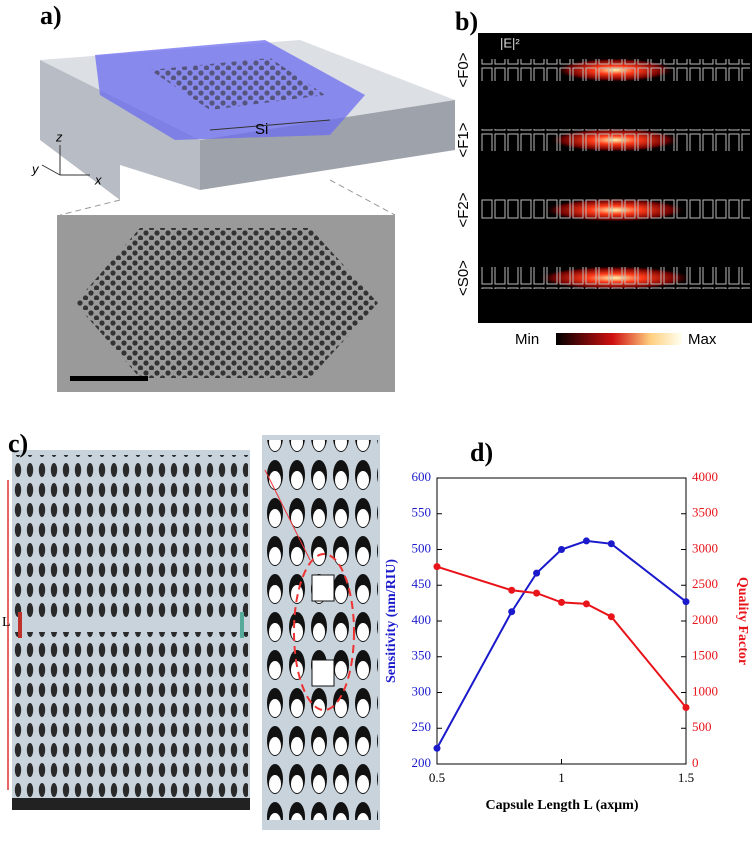 This screenshot has height=841, width=756. What do you see at coordinates (391, 621) in the screenshot?
I see `y-axis-label: Sensitivity (nm/RIU)` at bounding box center [391, 621].